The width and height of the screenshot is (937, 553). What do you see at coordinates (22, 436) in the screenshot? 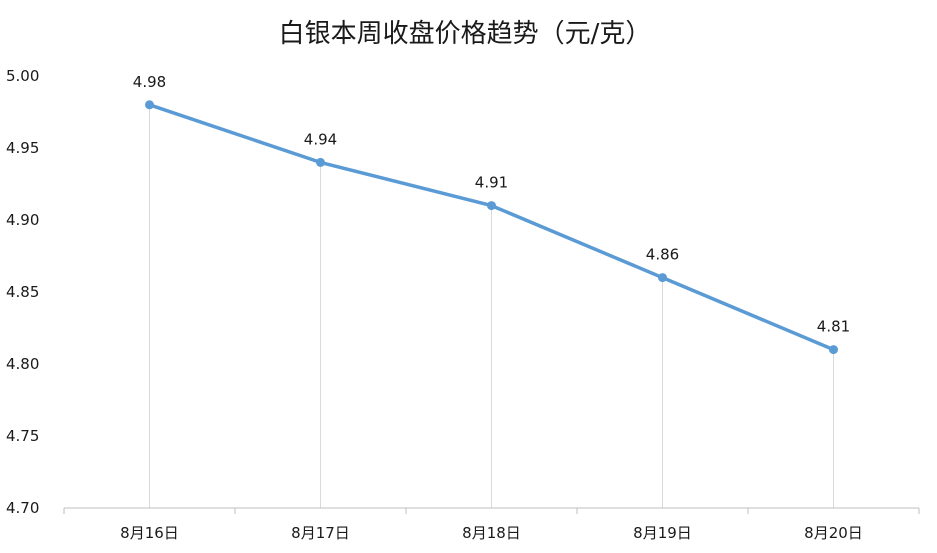
I see `y-tick-label: 4.75` at bounding box center [22, 436].